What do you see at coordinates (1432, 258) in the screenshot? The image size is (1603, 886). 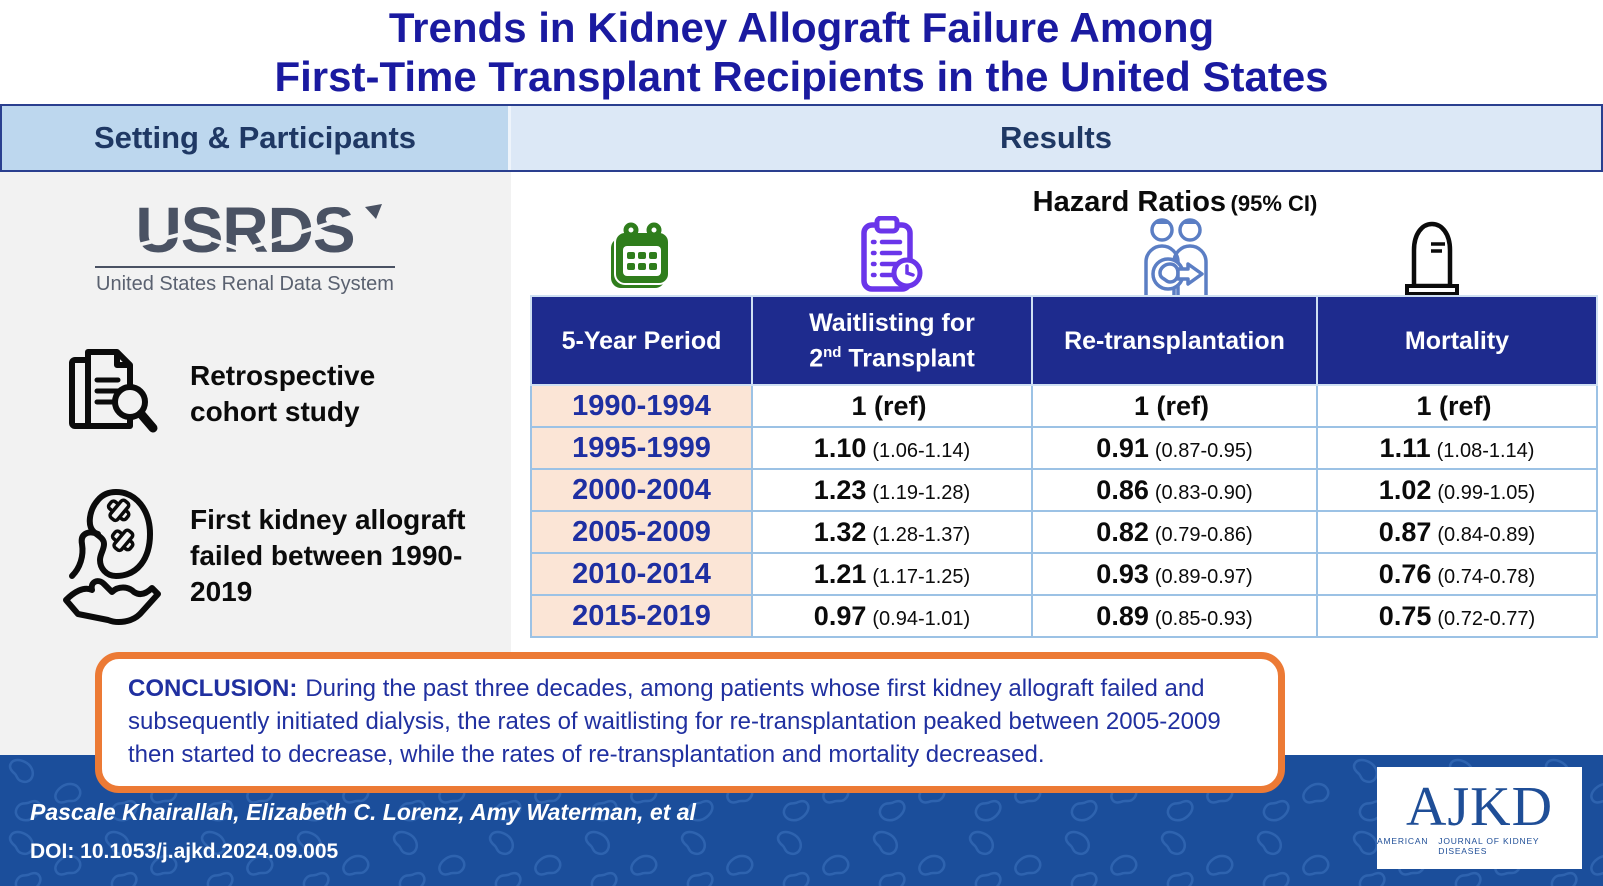 I see `tombstone-icon` at bounding box center [1432, 258].